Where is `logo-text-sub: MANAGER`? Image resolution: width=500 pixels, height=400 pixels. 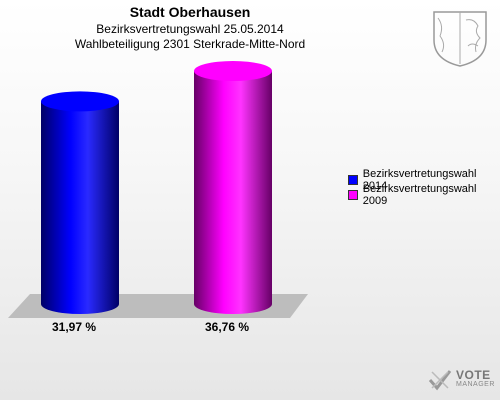 logo-text-sub: MANAGER is located at coordinates (475, 384).